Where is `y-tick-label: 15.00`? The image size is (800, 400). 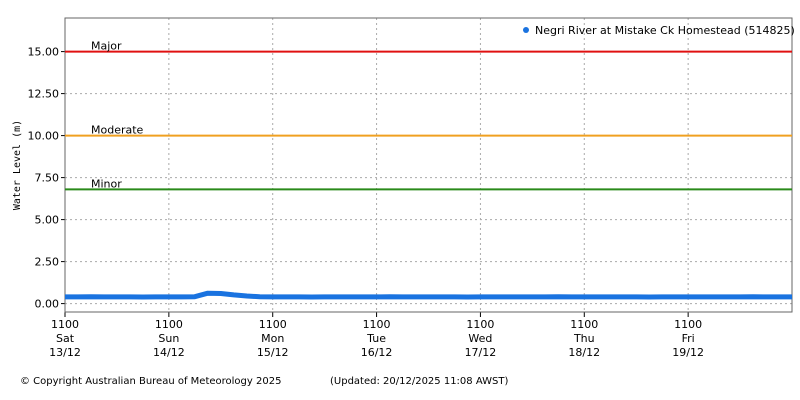
y-tick-label: 15.00 is located at coordinates (44, 52).